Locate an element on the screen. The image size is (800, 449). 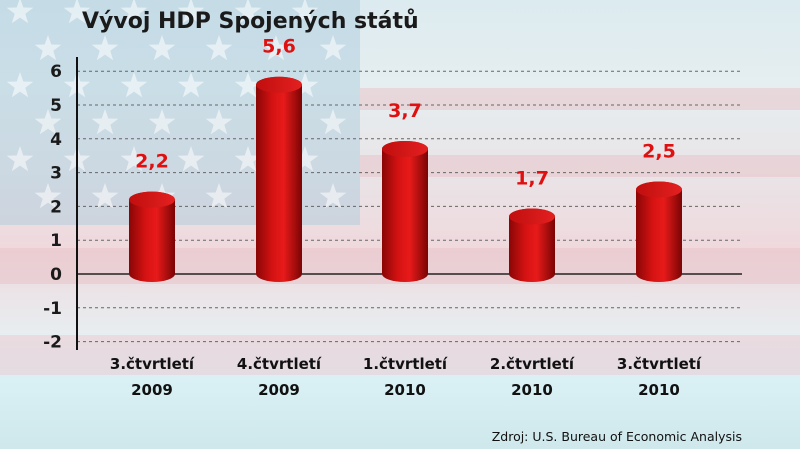
y-tick-label: 1 is located at coordinates (56, 241).